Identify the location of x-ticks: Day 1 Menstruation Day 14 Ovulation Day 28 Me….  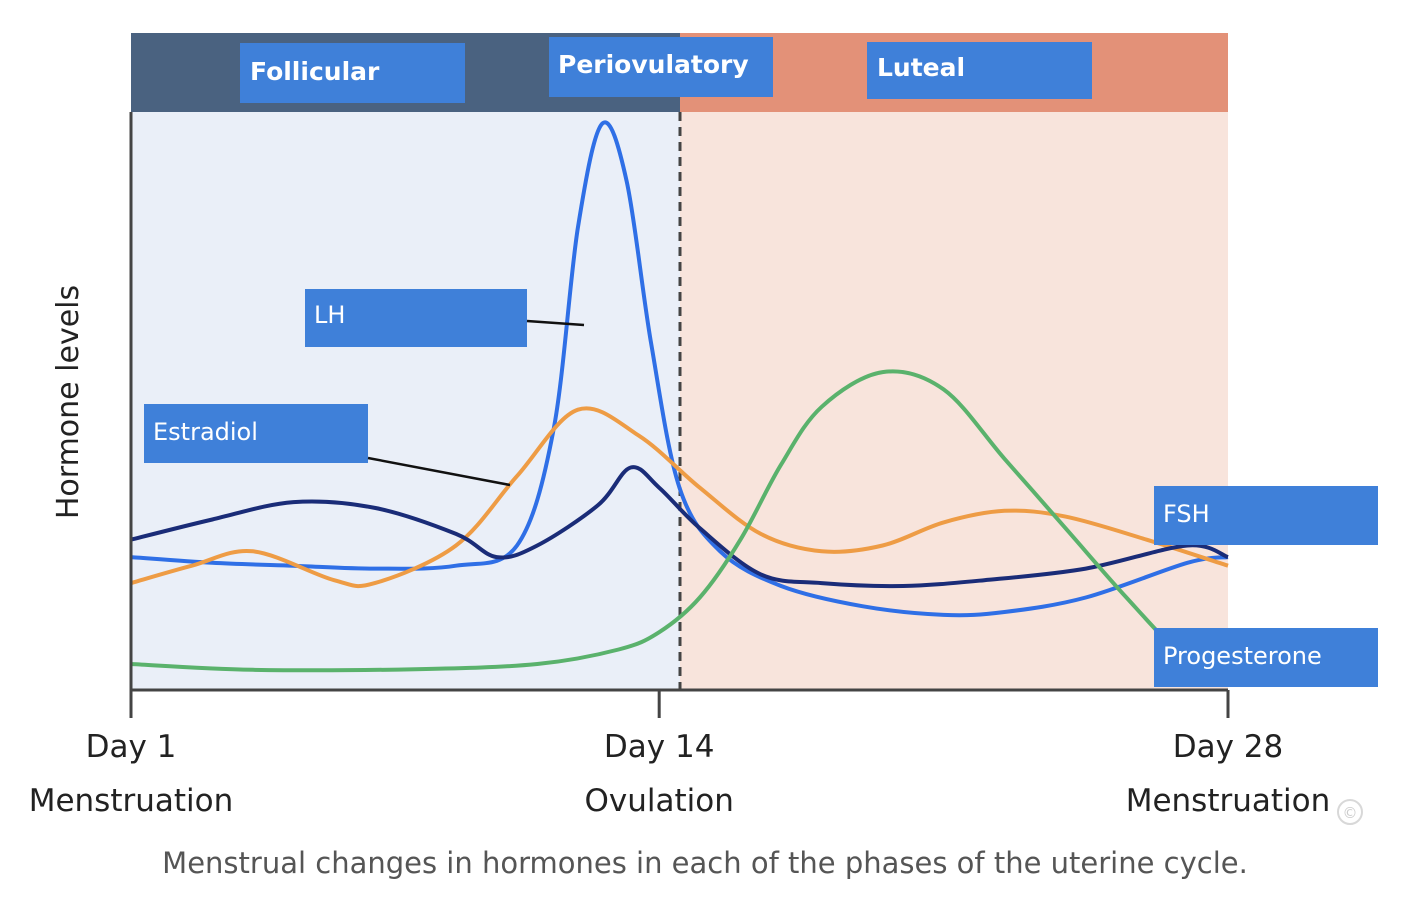
(680, 754).